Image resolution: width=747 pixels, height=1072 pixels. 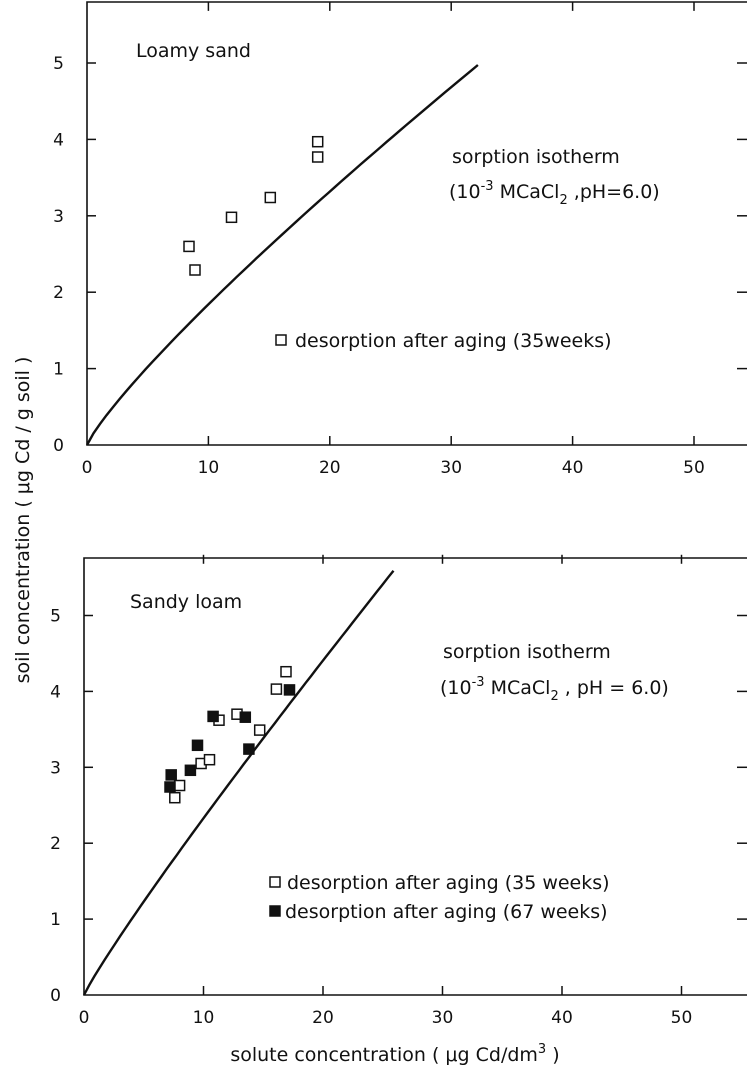 What do you see at coordinates (446, 912) in the screenshot?
I see `legend-entry: desorption after aging (67 weeks)` at bounding box center [446, 912].